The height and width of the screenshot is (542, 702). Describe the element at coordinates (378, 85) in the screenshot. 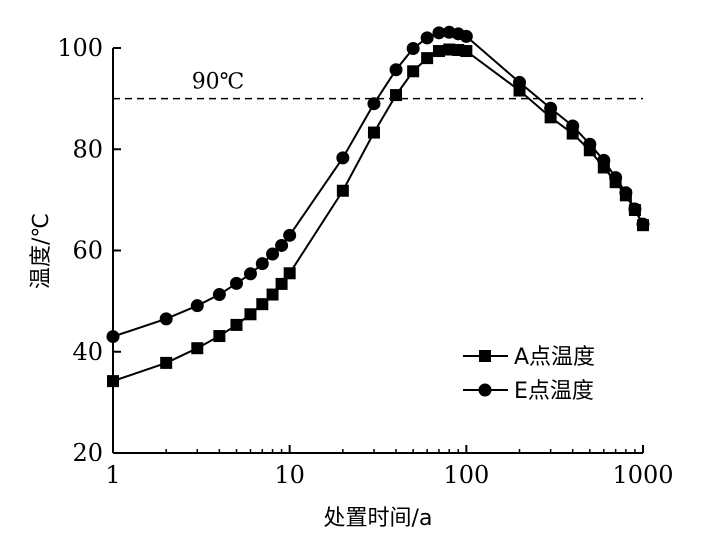

I see `reference-line-group: 90℃` at that location.